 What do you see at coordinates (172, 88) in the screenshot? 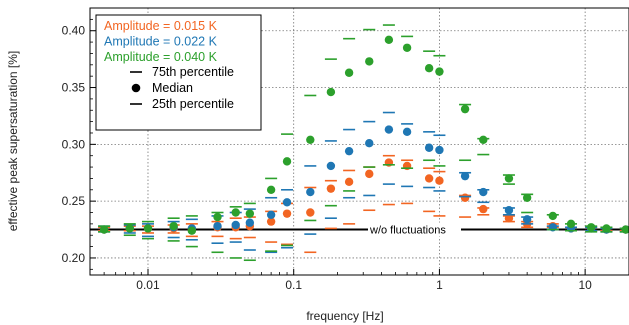
I see `legend-marker-label: Median` at bounding box center [172, 88].